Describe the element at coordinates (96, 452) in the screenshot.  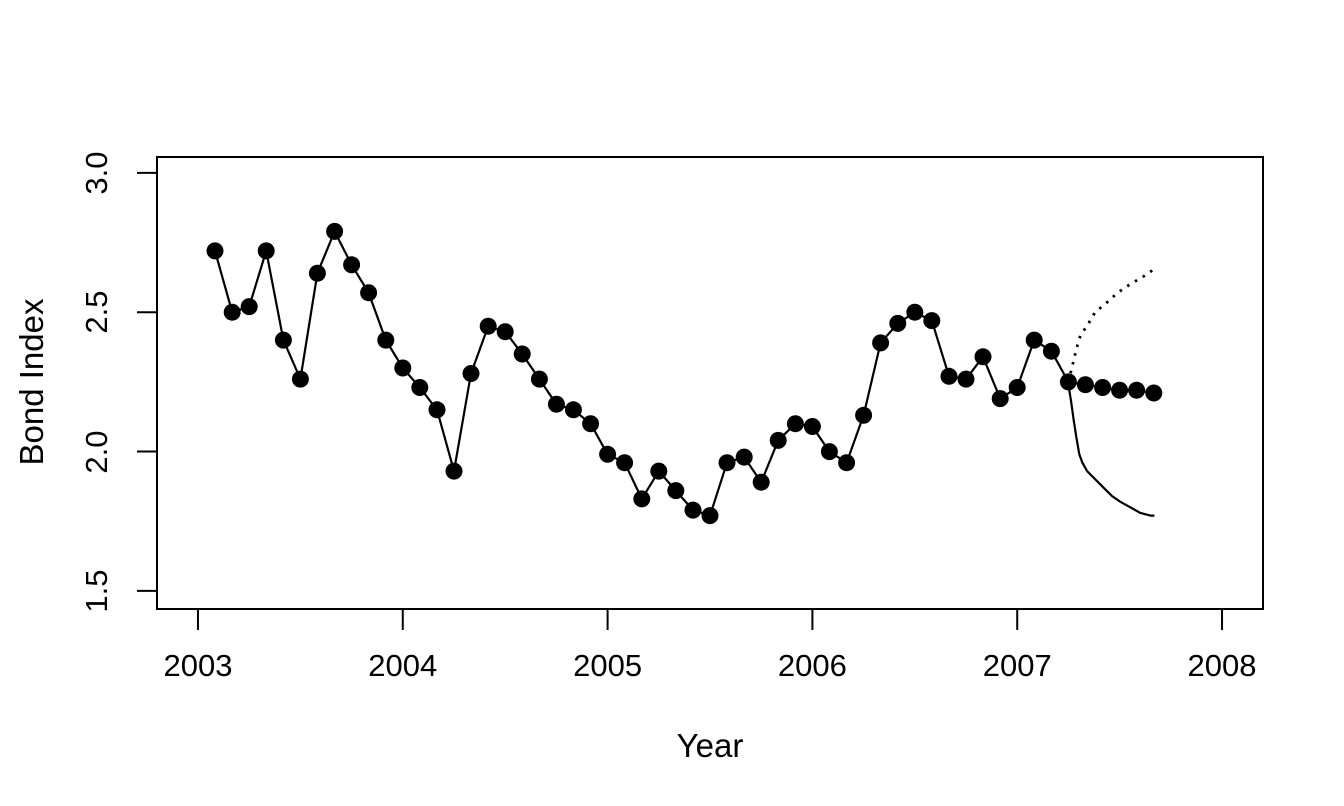
I see `y-tick-label: 2.0` at that location.